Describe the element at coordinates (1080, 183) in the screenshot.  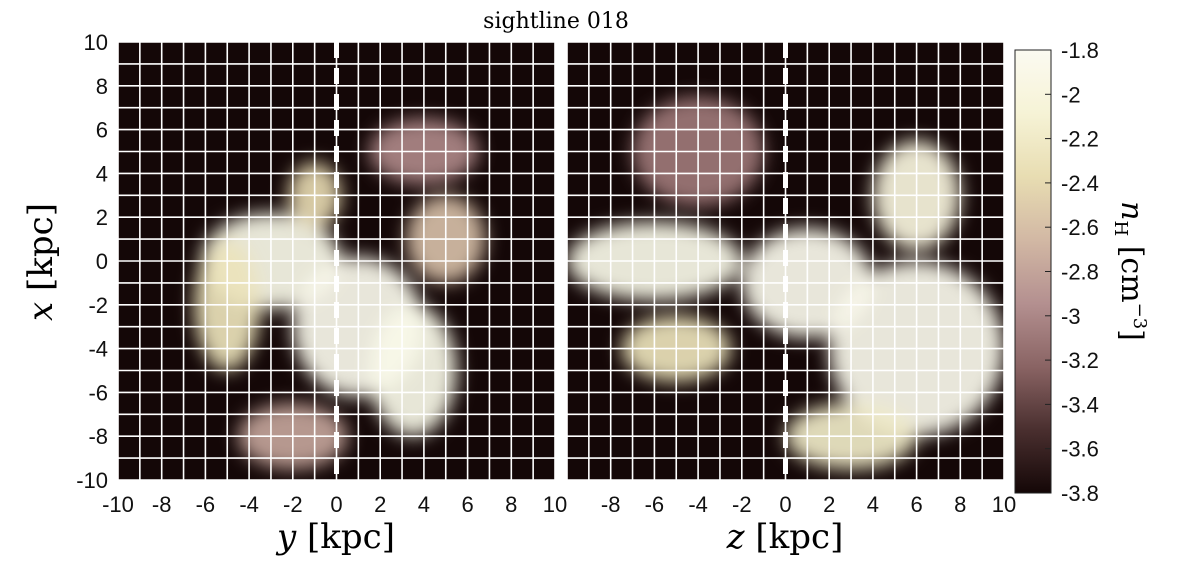
I see `colorbar-tick-label: -2.4` at that location.